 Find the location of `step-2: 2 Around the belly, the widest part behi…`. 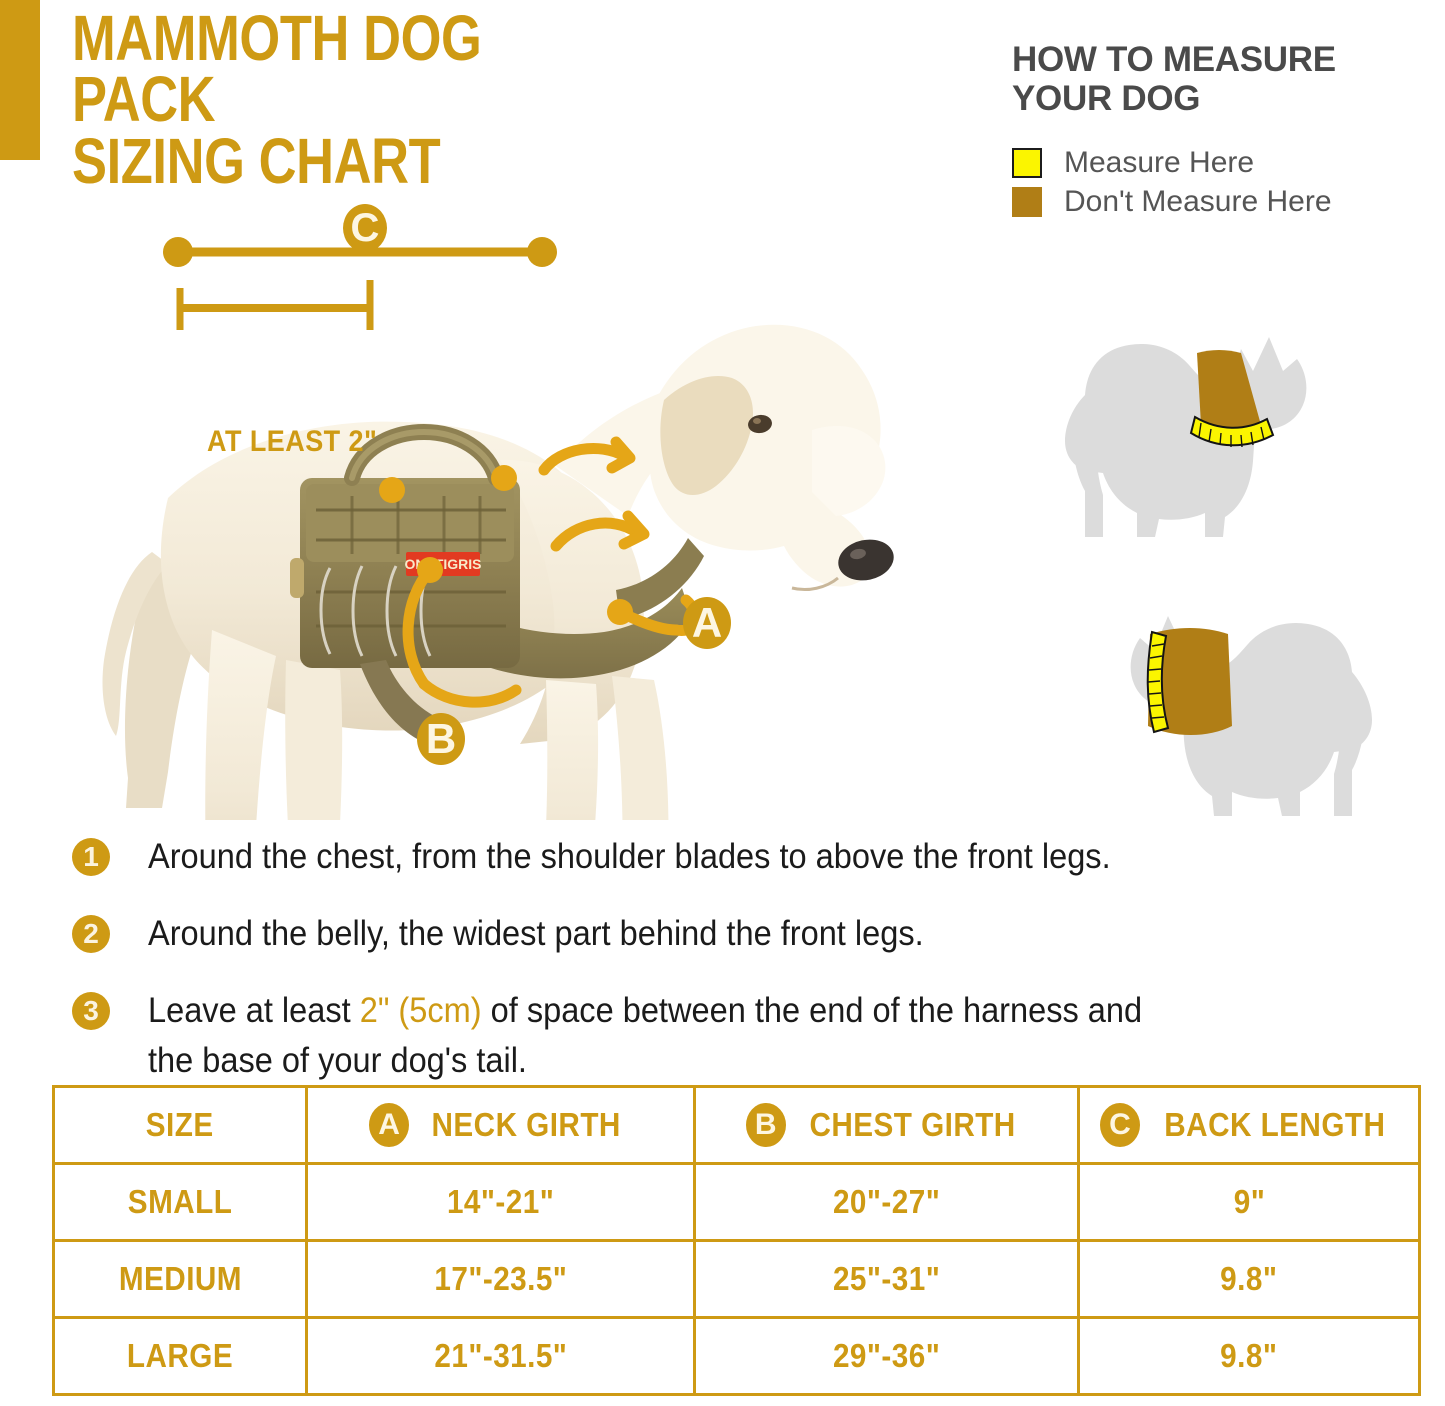

step-2: 2 Around the belly, the widest part behi… is located at coordinates (717, 934).